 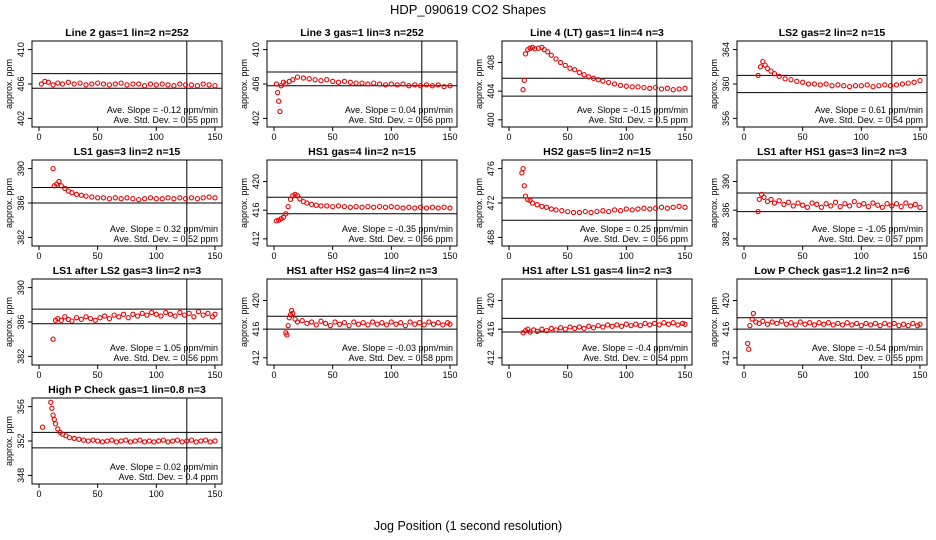 I want to click on figure-title: HDP_090619 CO2 Shapes, so click(x=468, y=9).